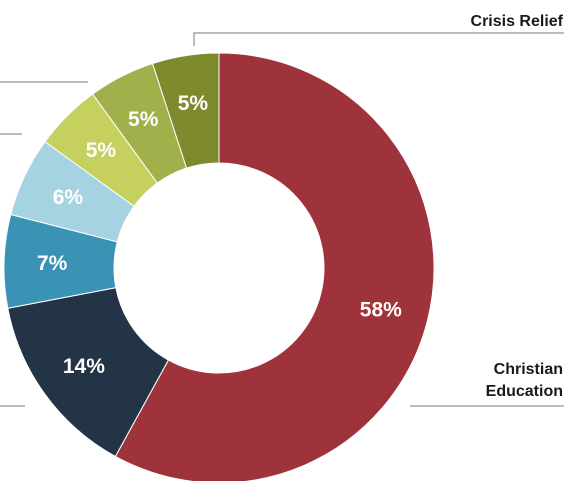 This screenshot has height=481, width=566. I want to click on callout-christian-education-line2: Education, so click(524, 391).